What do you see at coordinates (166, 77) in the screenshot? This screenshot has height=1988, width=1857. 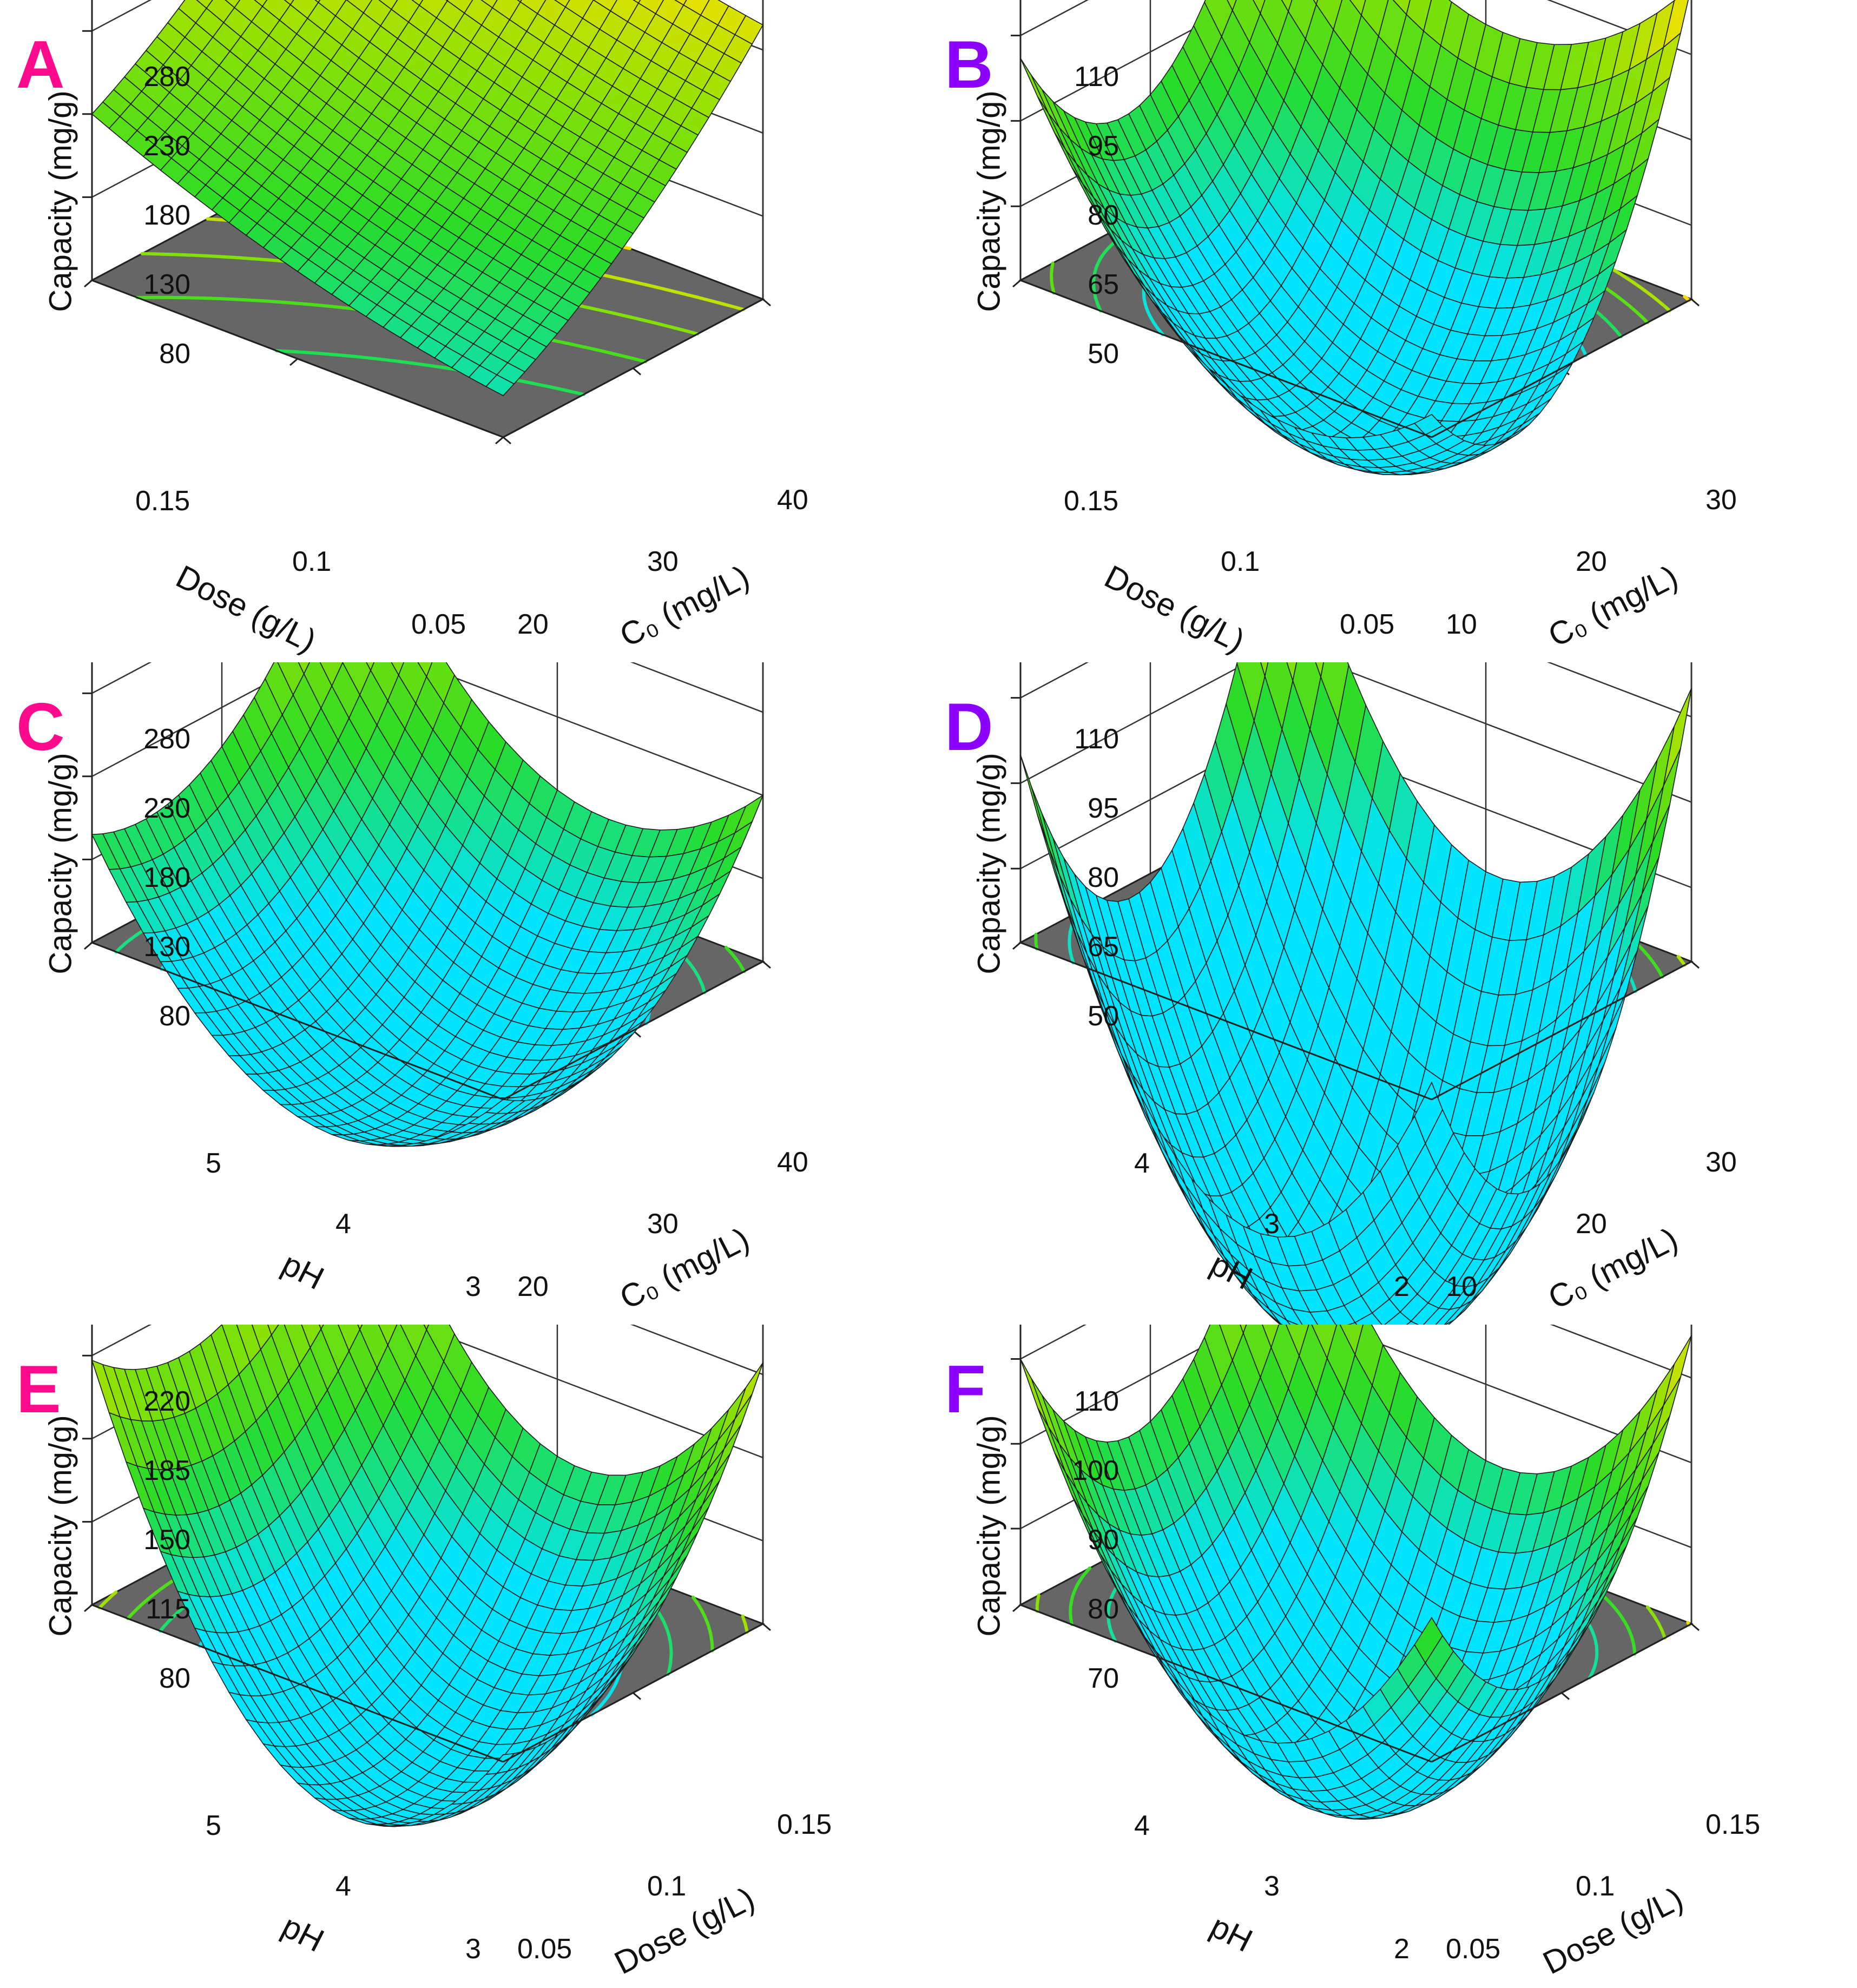 I see `z-tick-a-280: 280` at bounding box center [166, 77].